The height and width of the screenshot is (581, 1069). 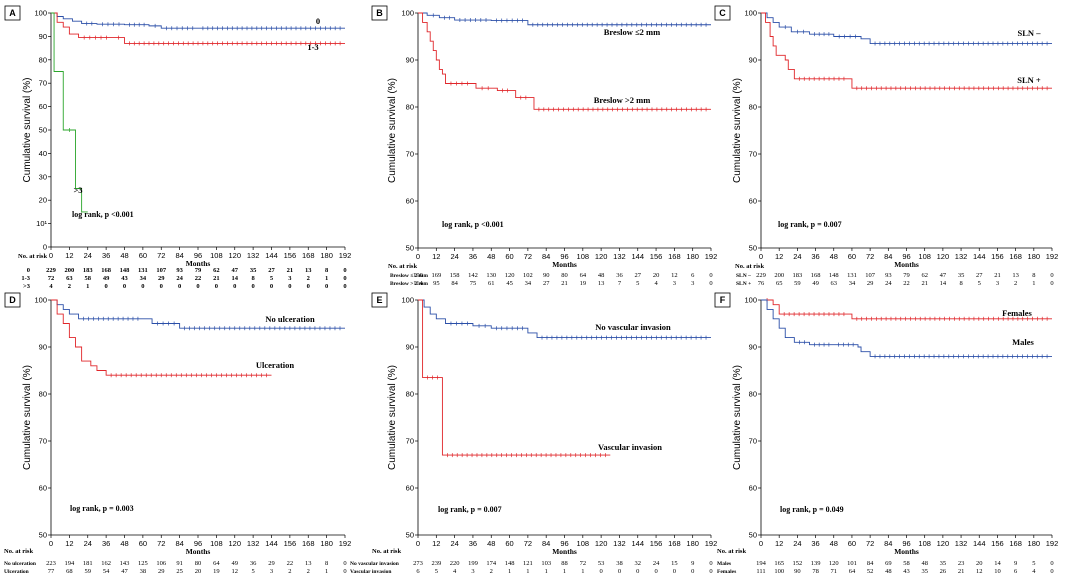 I want to click on risk-value: 26, so click(x=943, y=571).